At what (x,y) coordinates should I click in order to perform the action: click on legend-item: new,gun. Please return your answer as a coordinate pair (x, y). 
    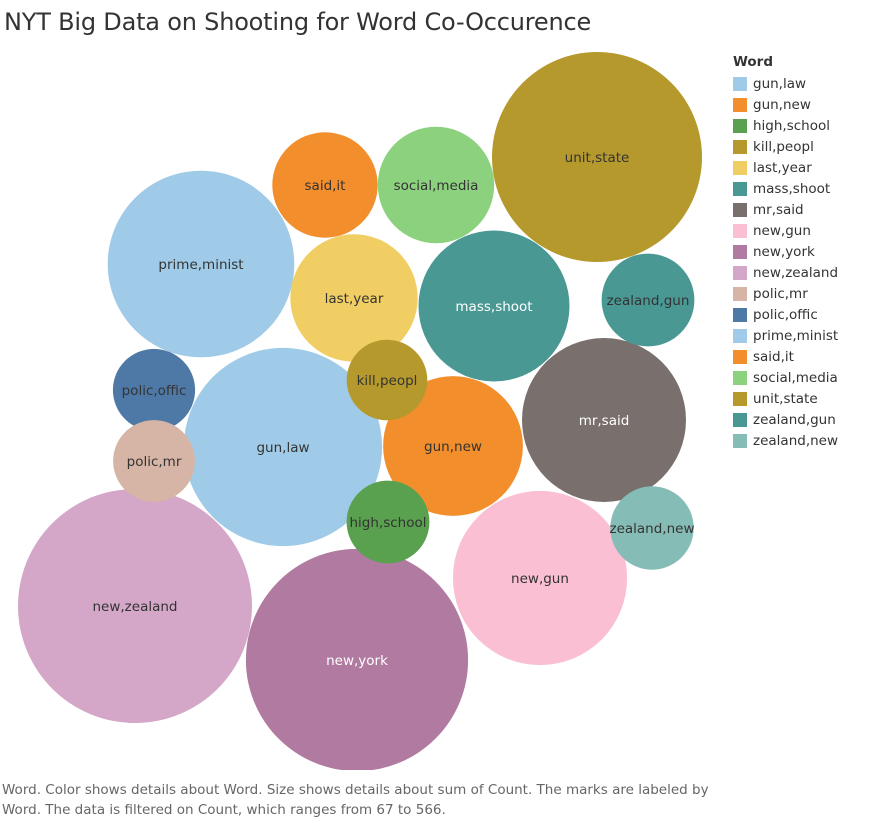
    Looking at the image, I should click on (785, 230).